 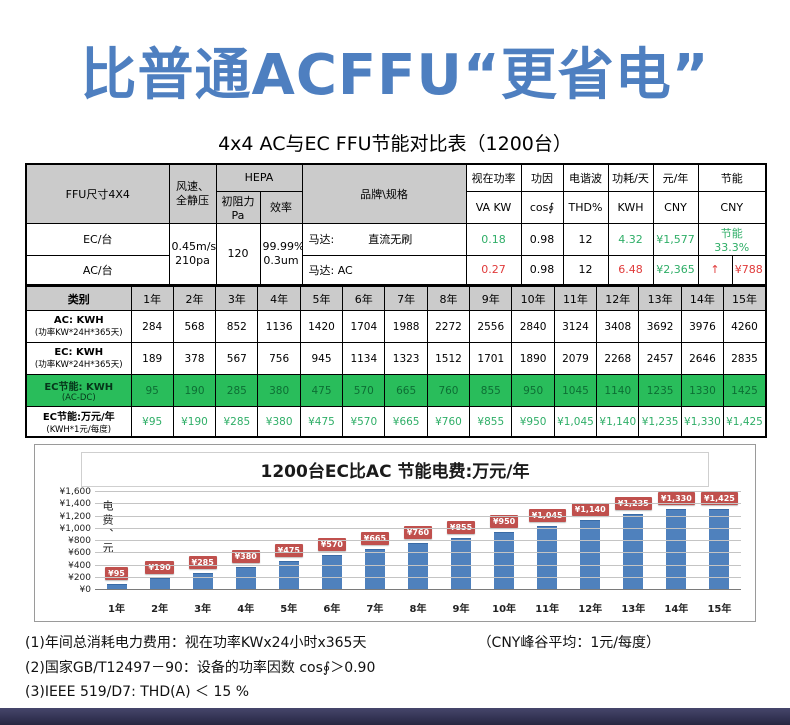 What do you see at coordinates (159, 568) in the screenshot?
I see `bar-value-label: ¥190` at bounding box center [159, 568].